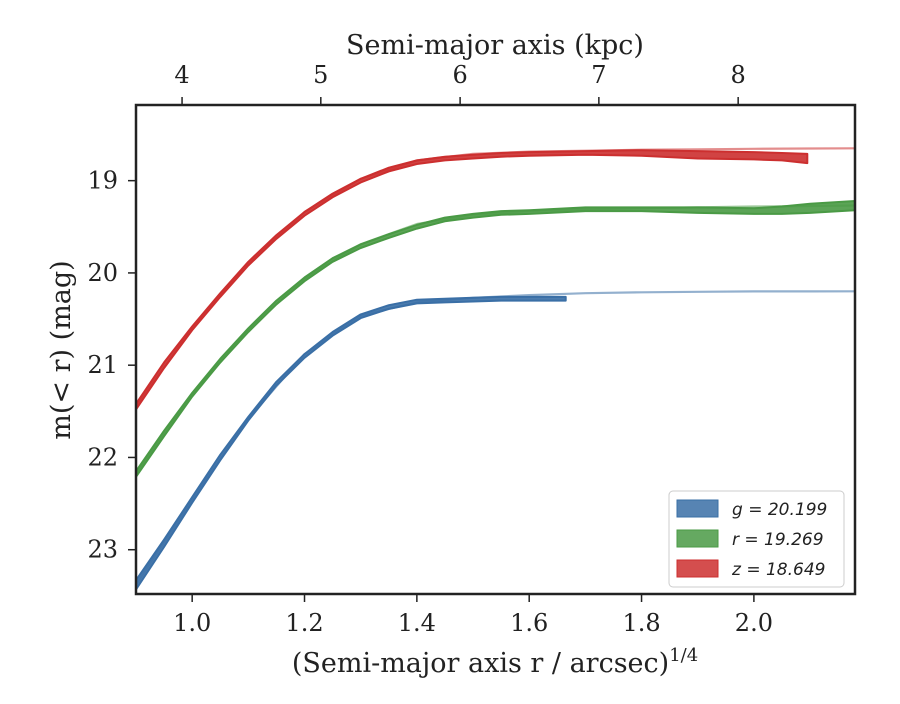 Image resolution: width=900 pixels, height=704 pixels. What do you see at coordinates (778, 540) in the screenshot?
I see `legend-label-r: r = 19.269` at bounding box center [778, 540].